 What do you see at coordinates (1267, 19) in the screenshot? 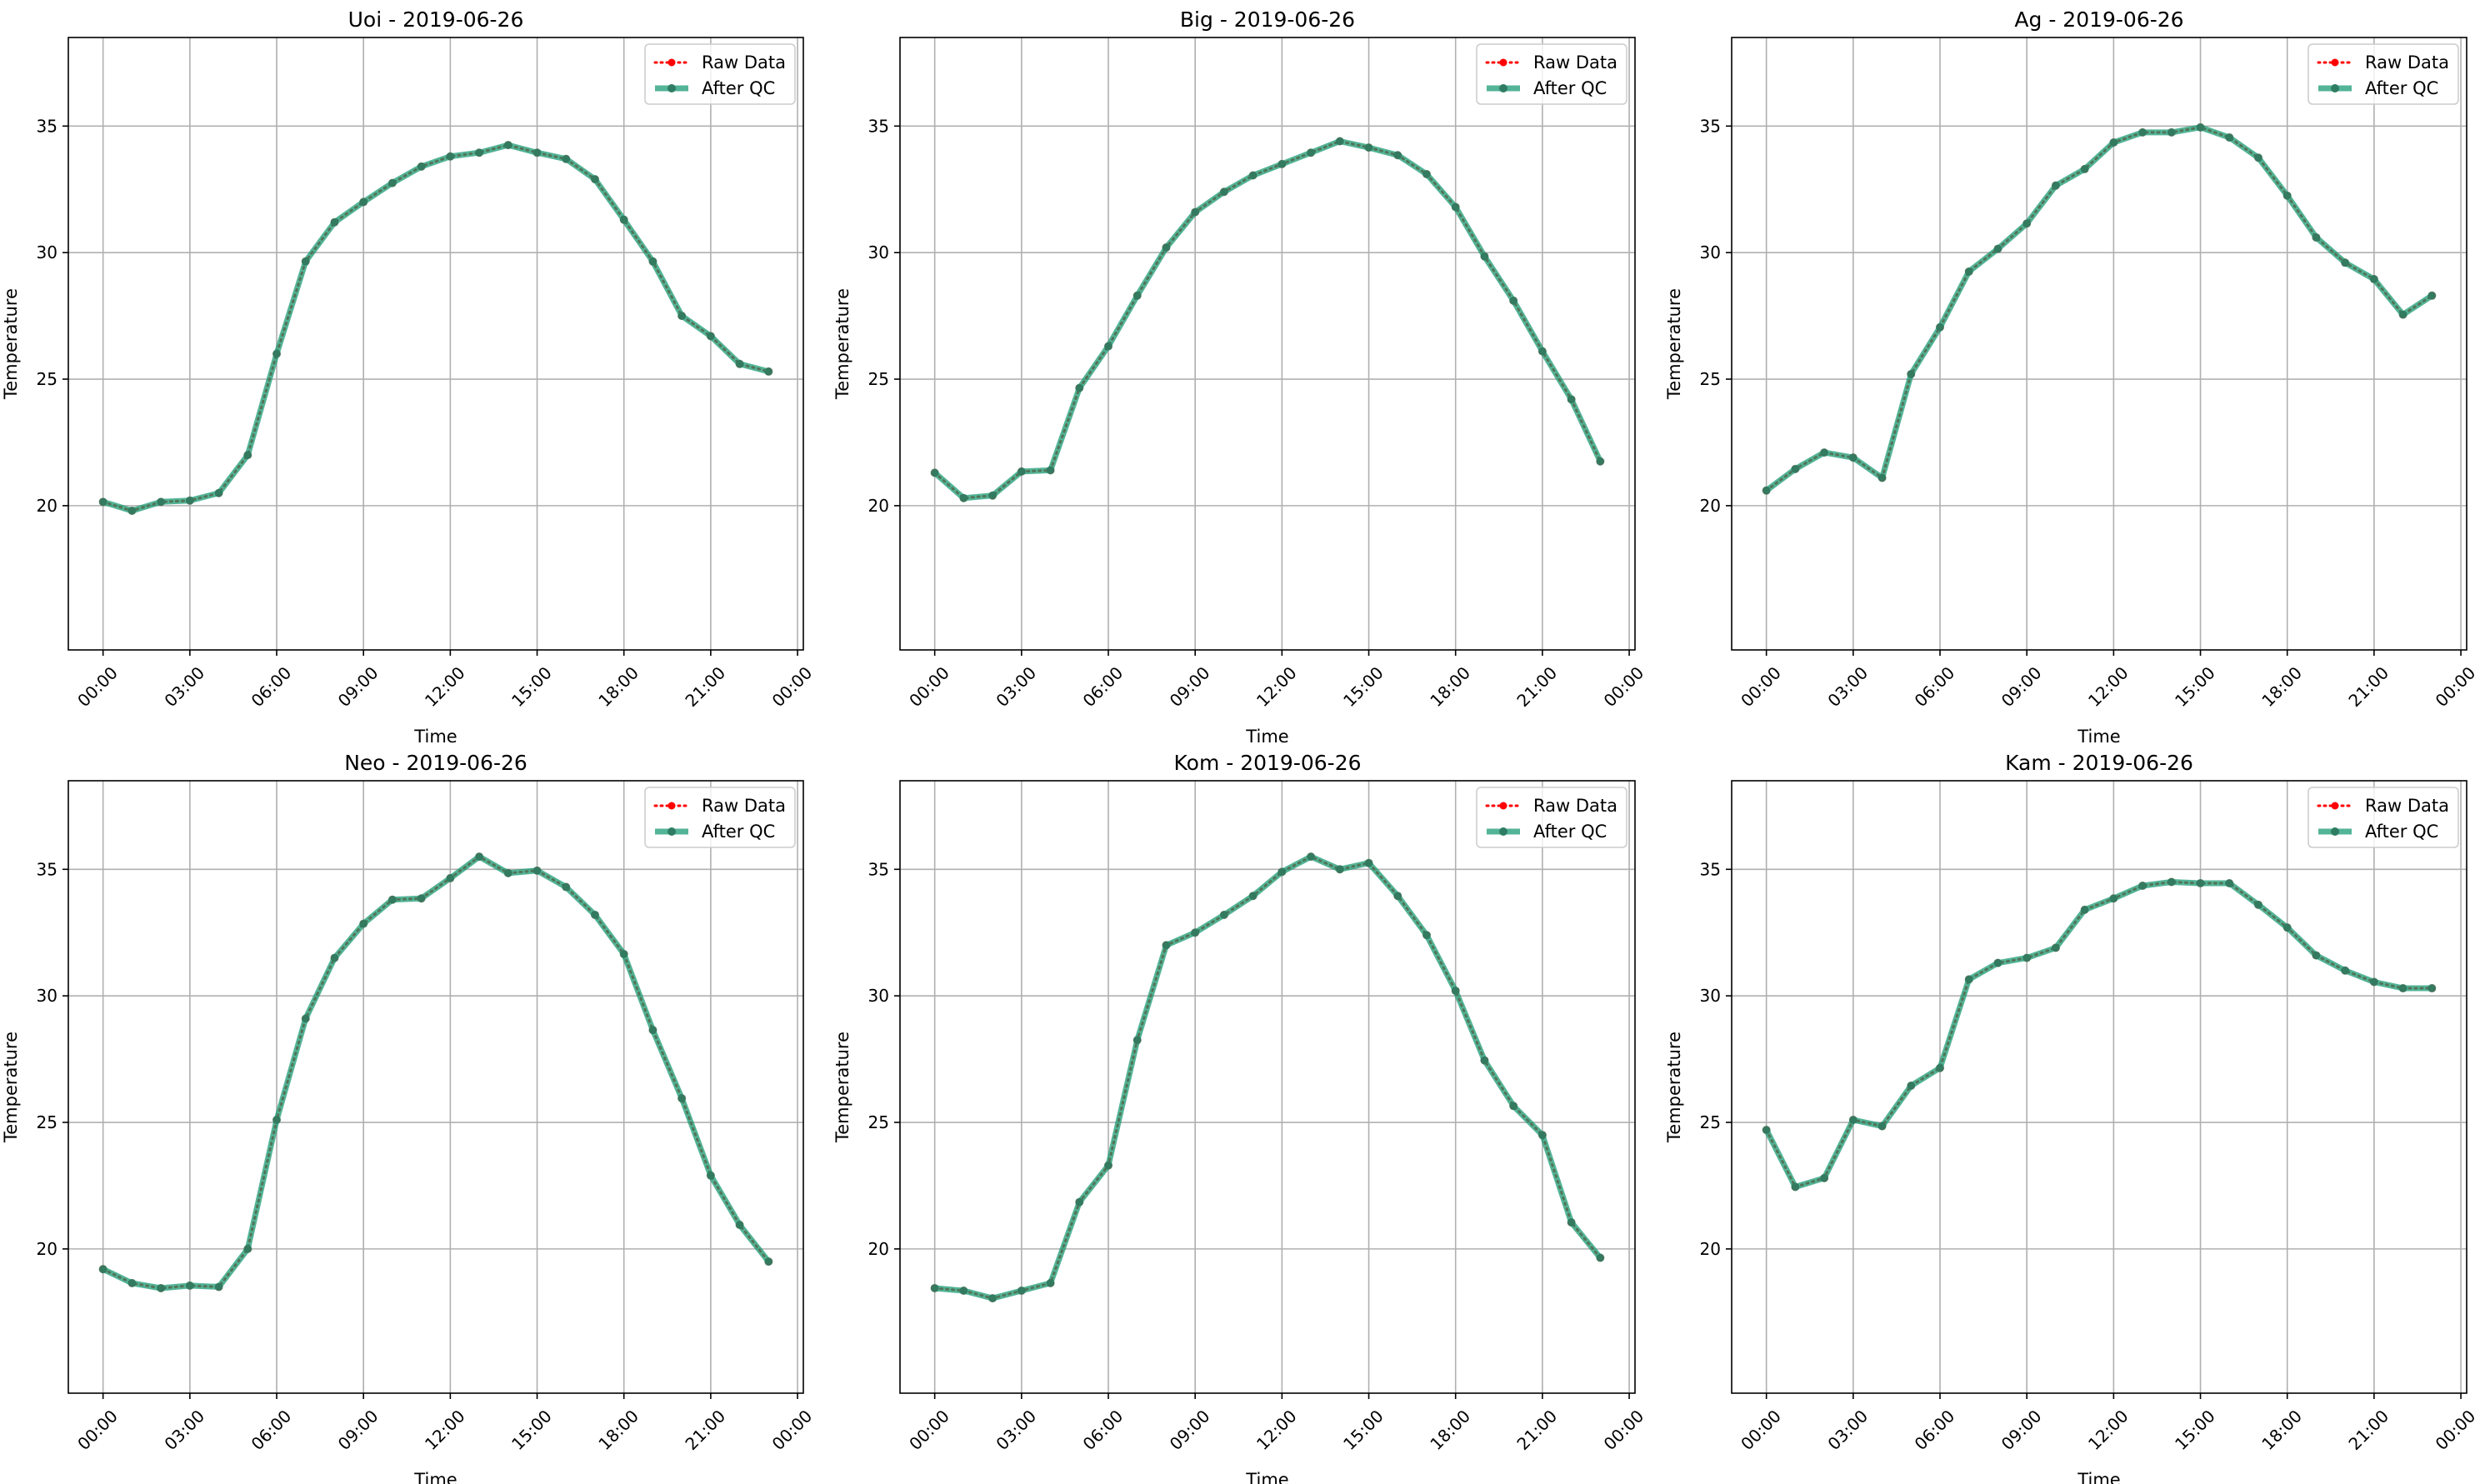
I see `chart-title: Big - 2019-06-26` at bounding box center [1267, 19].